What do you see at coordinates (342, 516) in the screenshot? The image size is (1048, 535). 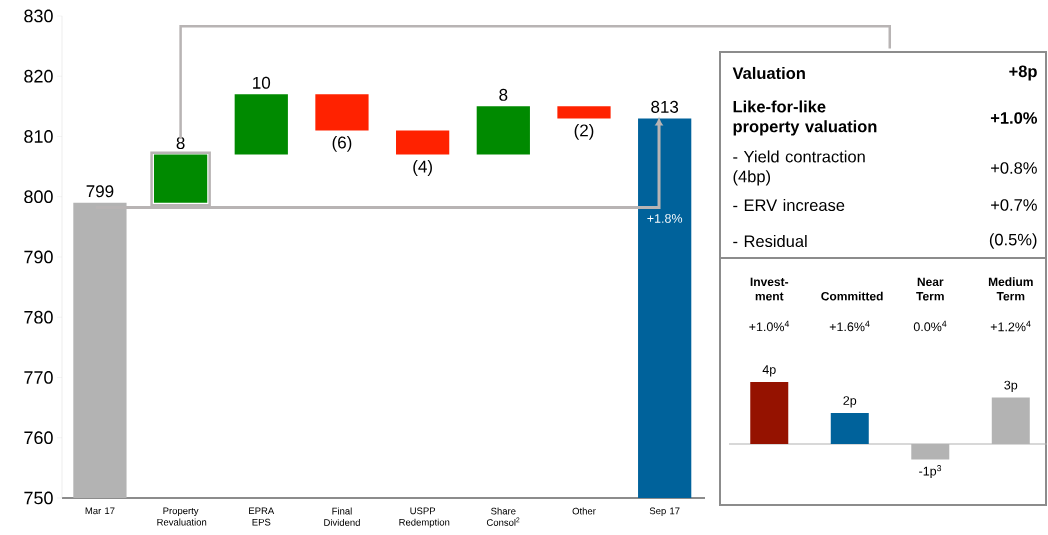 I see `x-tick-label: Final Dividend` at bounding box center [342, 516].